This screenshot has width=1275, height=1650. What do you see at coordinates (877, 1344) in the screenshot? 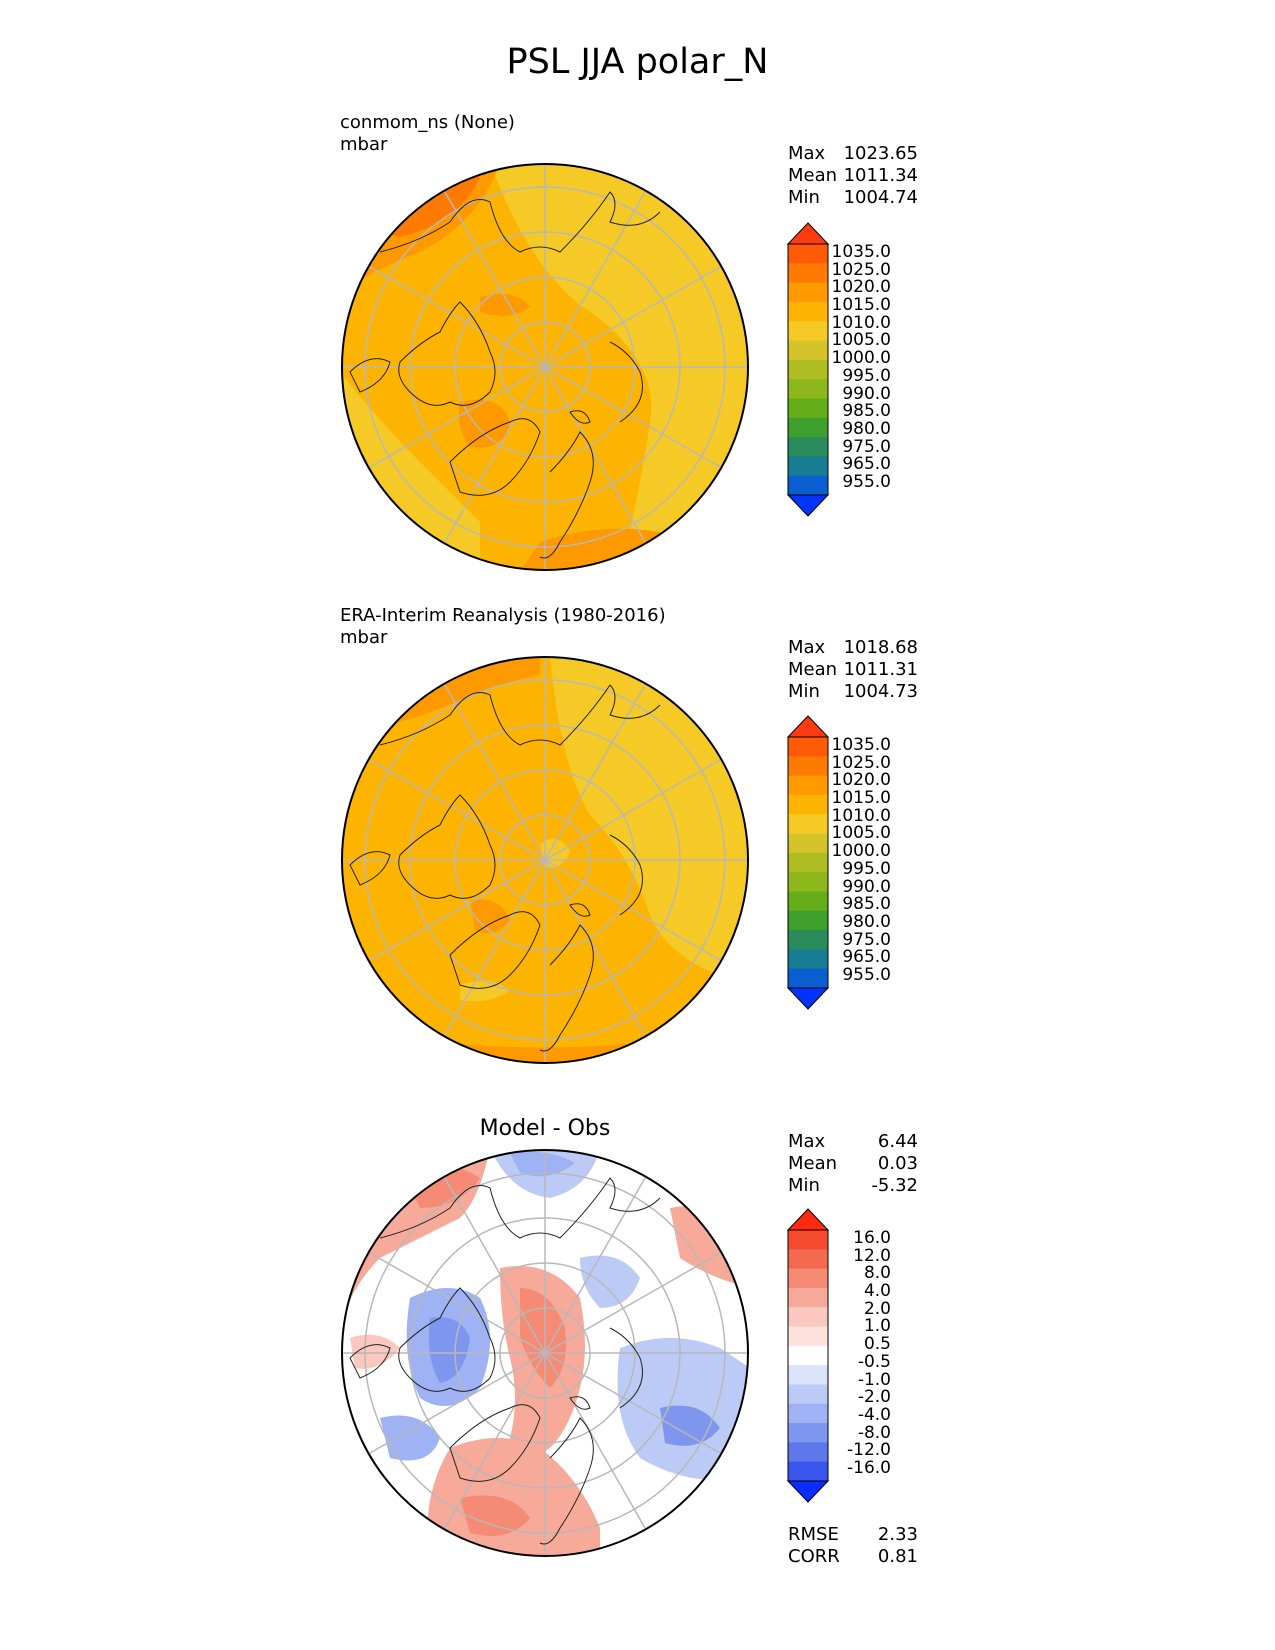
I see `colorbar-tick-label: 0.5` at bounding box center [877, 1344].